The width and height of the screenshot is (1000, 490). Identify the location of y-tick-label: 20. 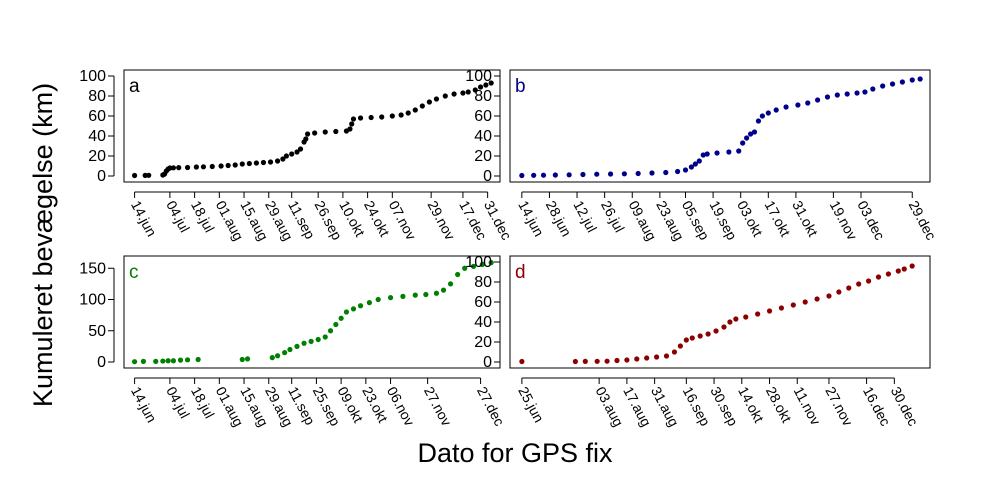
(483, 342).